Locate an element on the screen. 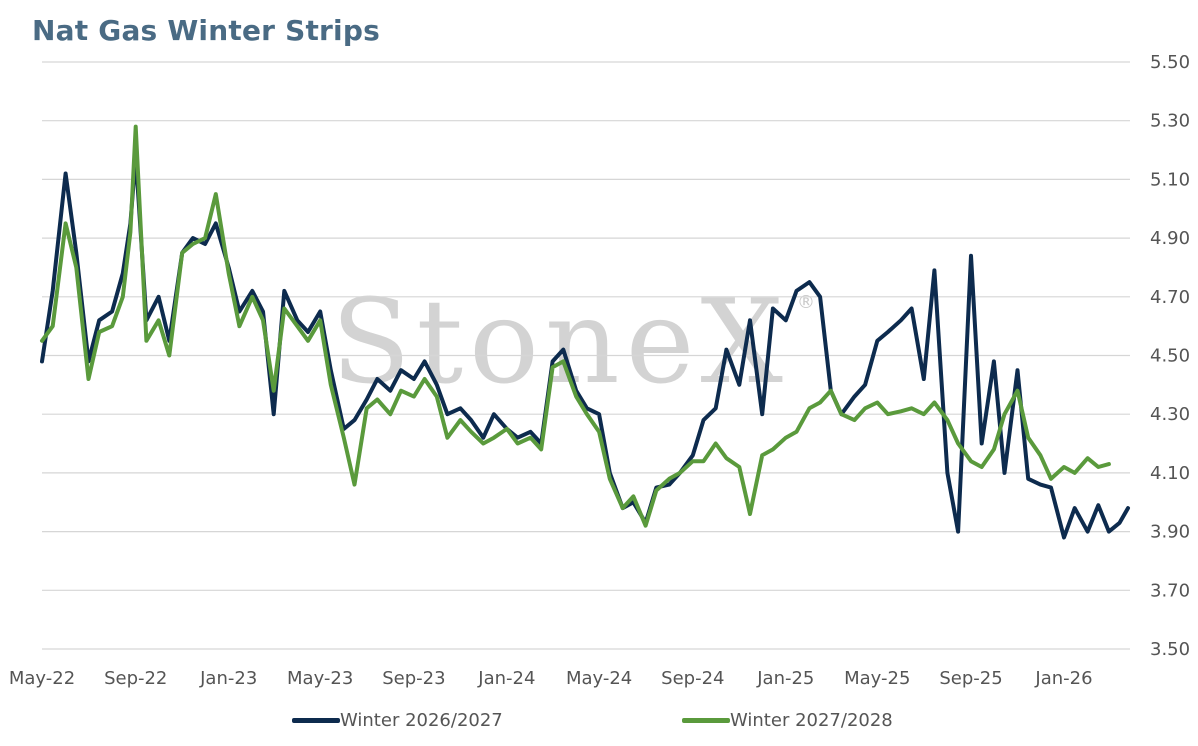 This screenshot has height=746, width=1198. x-tick-label: Jan-25 is located at coordinates (785, 678).